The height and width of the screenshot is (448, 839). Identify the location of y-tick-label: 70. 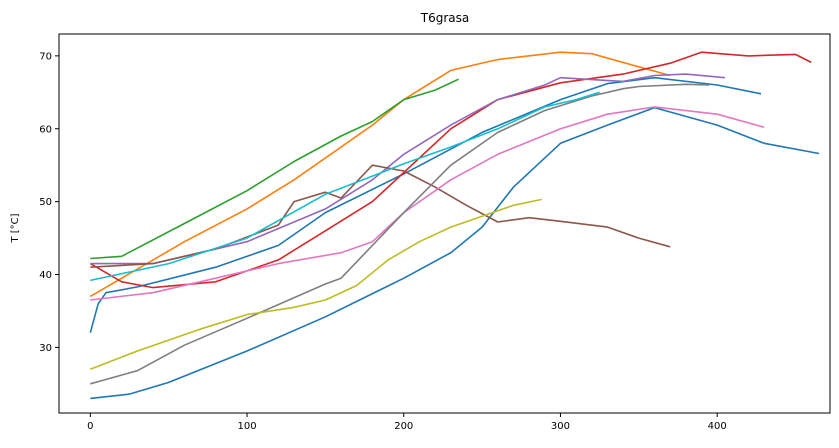
(45, 56).